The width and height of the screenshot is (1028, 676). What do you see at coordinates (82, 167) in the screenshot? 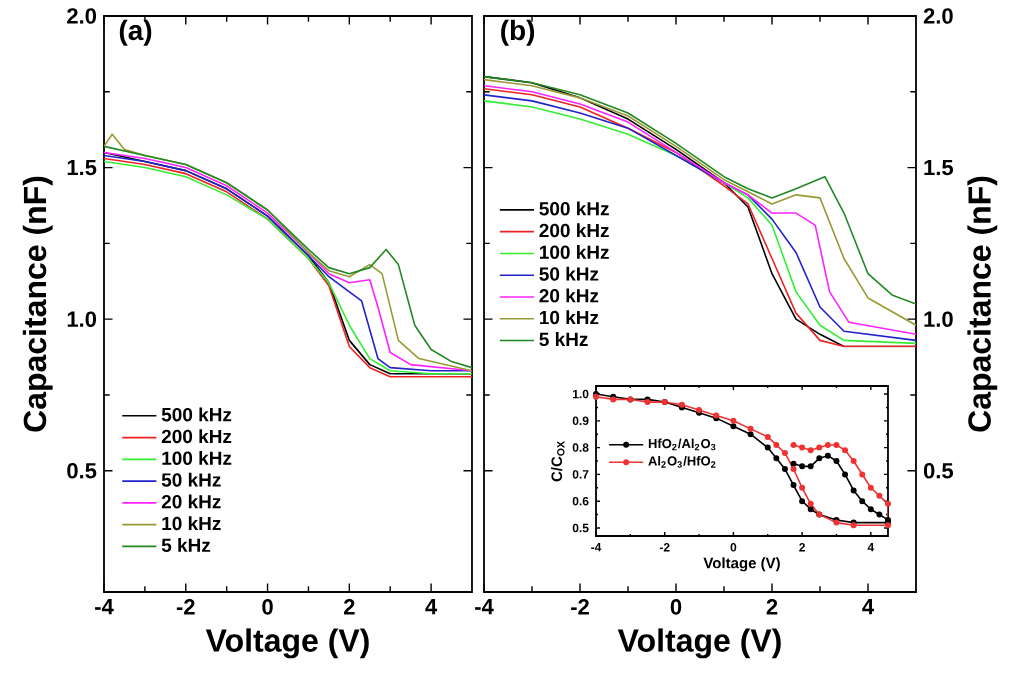
I see `y-tick-label: 1.5` at bounding box center [82, 167].